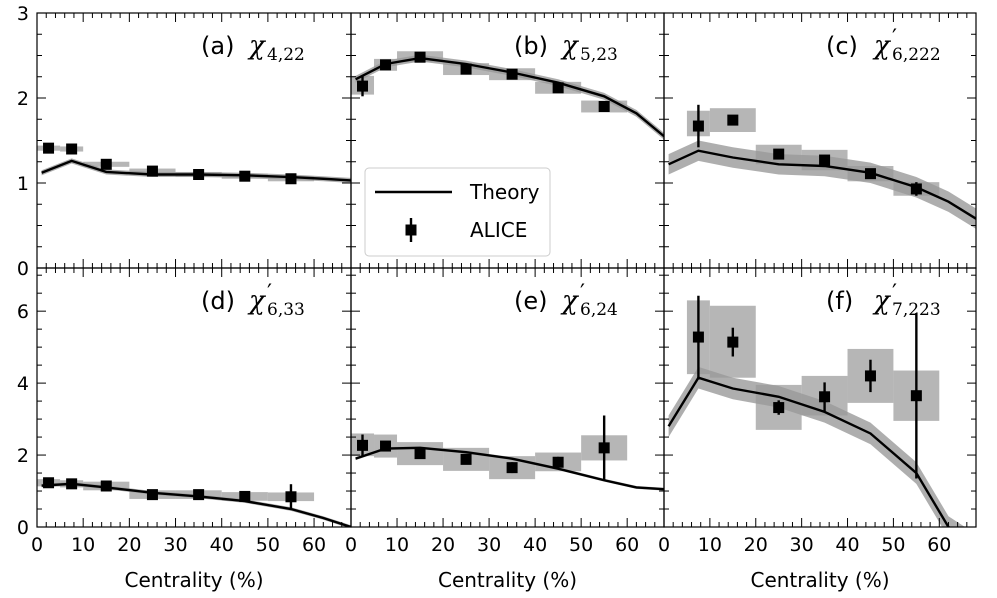 Image resolution: width=997 pixels, height=598 pixels. I want to click on x-tick-label: 60, so click(314, 545).